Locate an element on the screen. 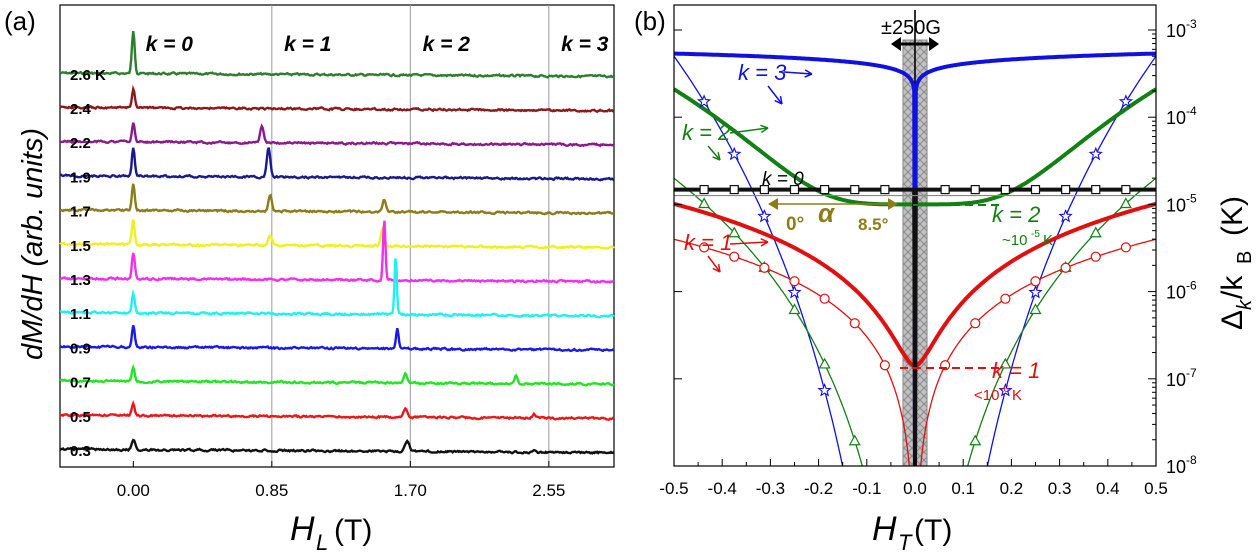 This screenshot has height=554, width=1256. panel-b-x-tick-label: 0.5 is located at coordinates (1156, 488).